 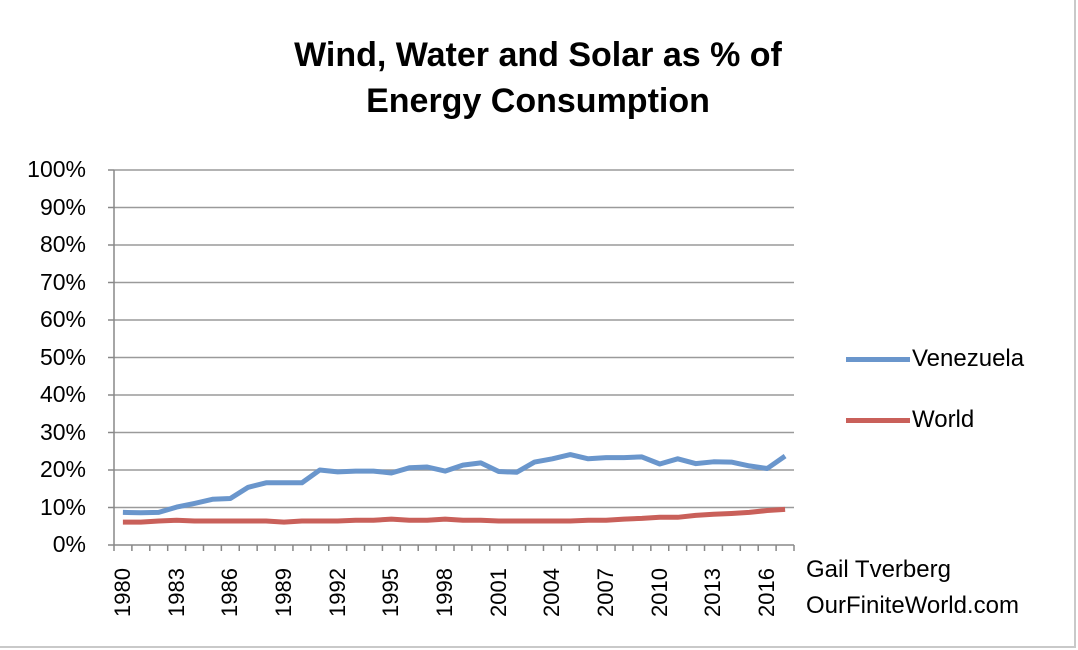 What do you see at coordinates (454, 484) in the screenshot?
I see `series-line-venezuela` at bounding box center [454, 484].